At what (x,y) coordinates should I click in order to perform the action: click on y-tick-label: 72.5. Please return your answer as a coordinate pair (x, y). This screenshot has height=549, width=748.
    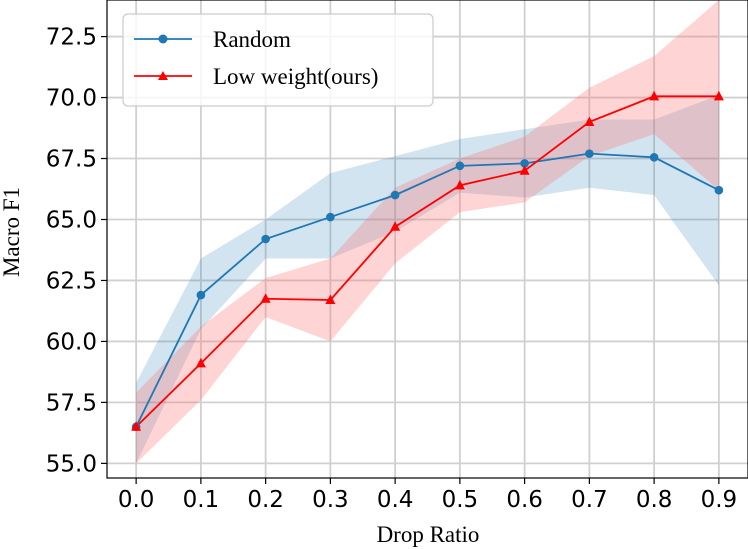
    Looking at the image, I should click on (71, 38).